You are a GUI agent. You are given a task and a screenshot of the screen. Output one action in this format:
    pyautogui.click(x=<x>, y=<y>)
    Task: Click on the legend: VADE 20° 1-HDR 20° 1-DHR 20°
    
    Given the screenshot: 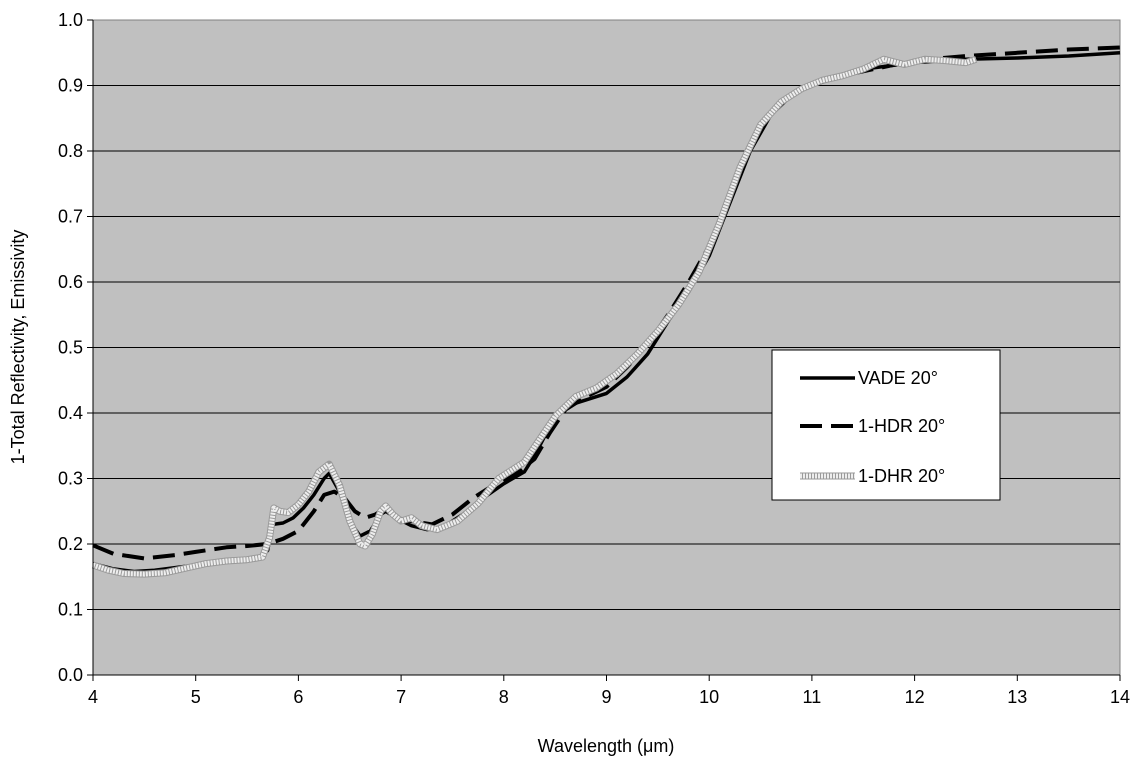 What is the action you would take?
    pyautogui.click(x=886, y=425)
    